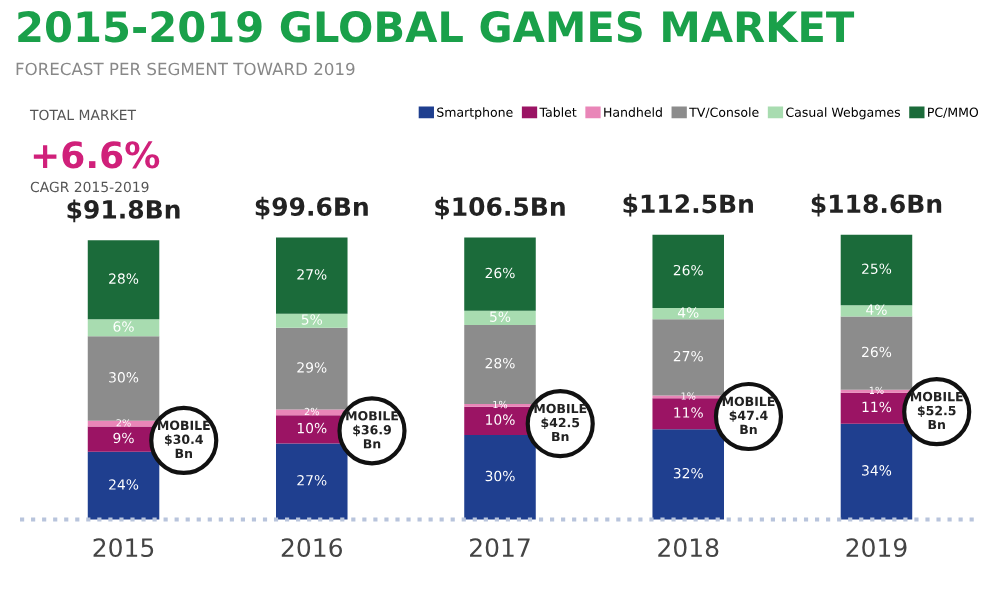 The height and width of the screenshot is (600, 1000). Describe the element at coordinates (688, 548) in the screenshot. I see `x-tick-label: 2018` at that location.